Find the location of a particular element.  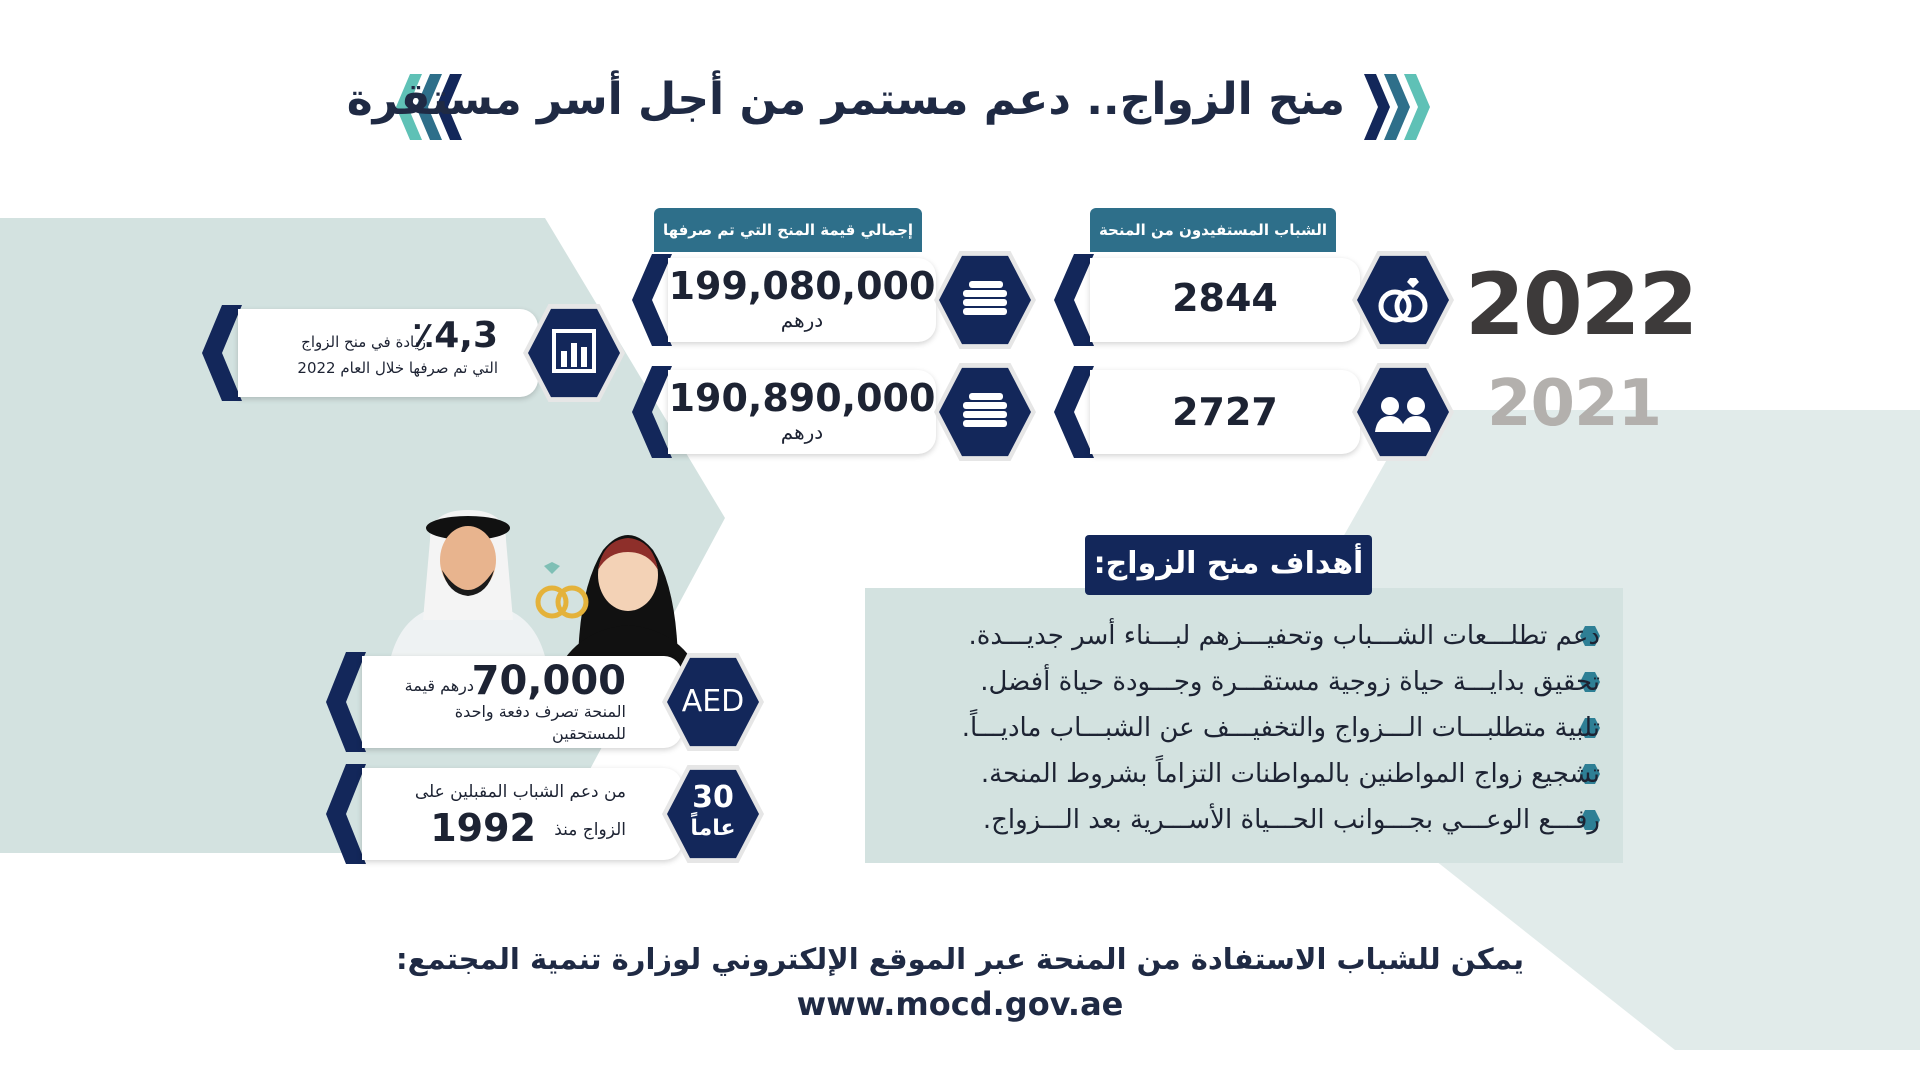

chevrons-left-icon is located at coordinates (429, 107).